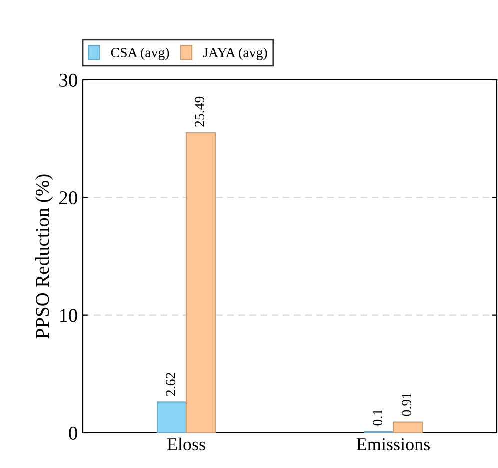 This screenshot has height=468, width=498. Describe the element at coordinates (140, 54) in the screenshot. I see `legend-label: CSA (avg)` at that location.